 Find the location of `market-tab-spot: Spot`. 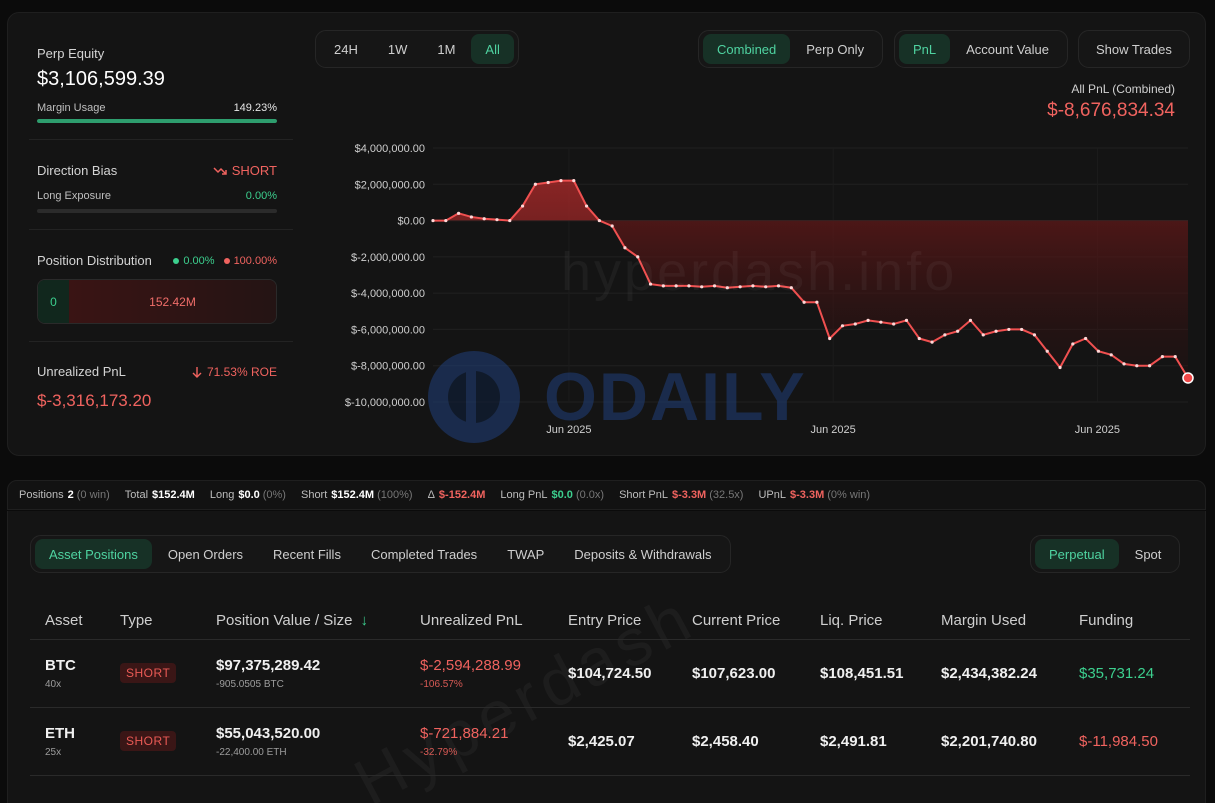

market-tab-spot: Spot is located at coordinates (1148, 554).